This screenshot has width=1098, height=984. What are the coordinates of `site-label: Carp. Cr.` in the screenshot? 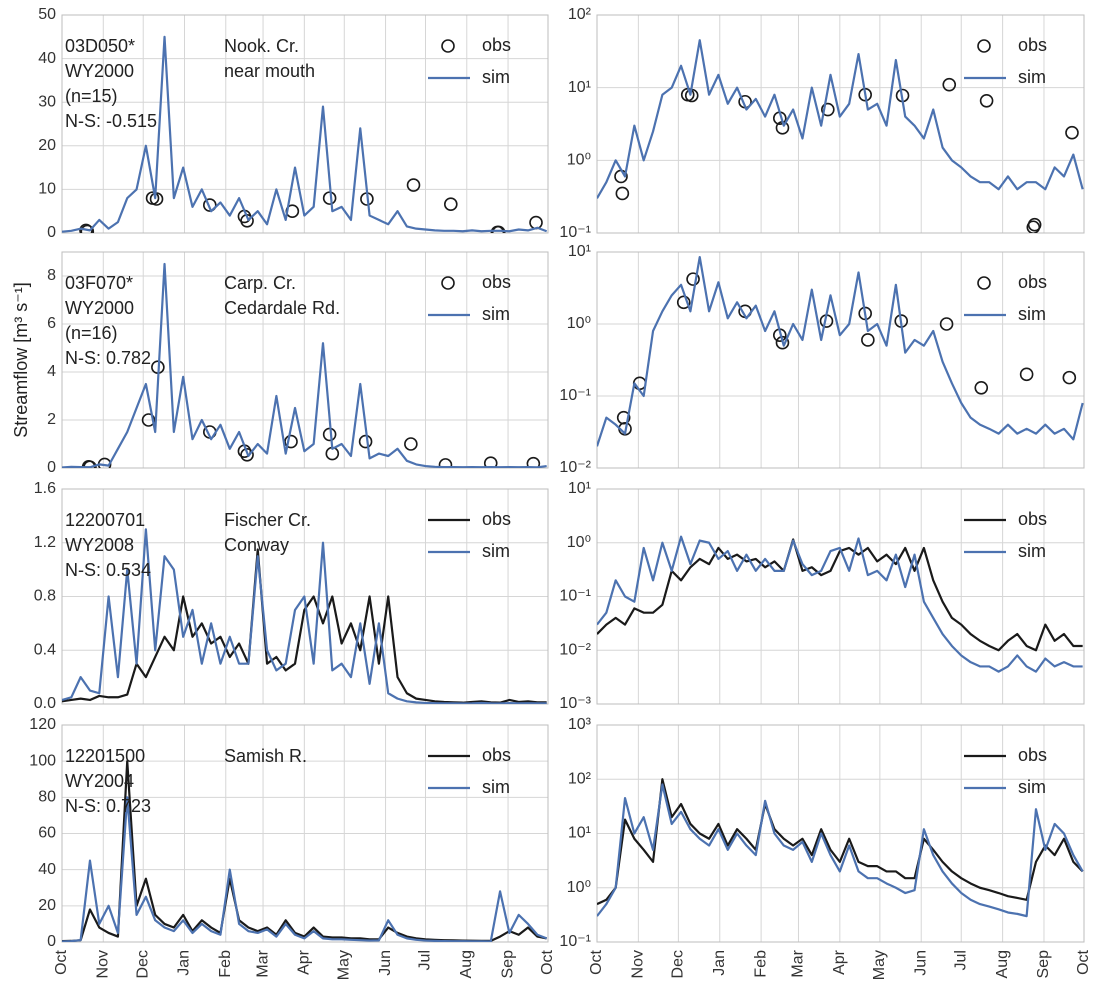 It's located at (260, 283).